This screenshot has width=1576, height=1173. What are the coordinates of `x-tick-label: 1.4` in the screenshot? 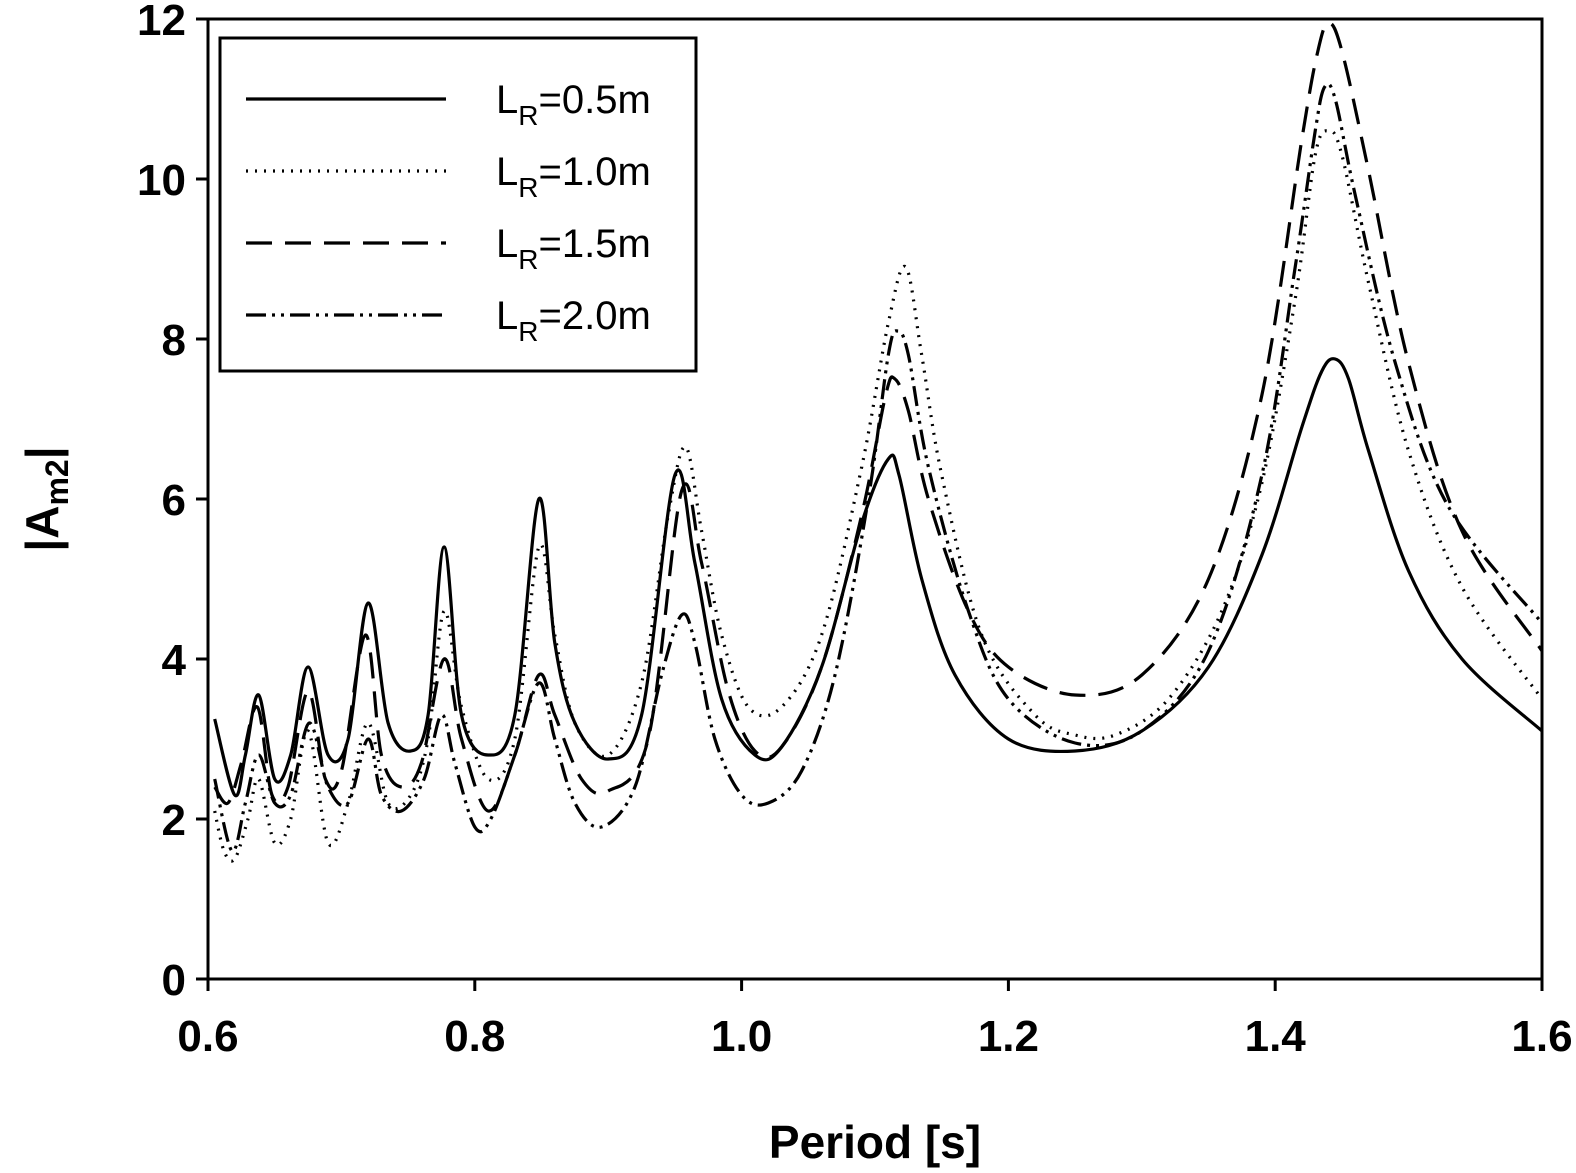 It's located at (1276, 1036).